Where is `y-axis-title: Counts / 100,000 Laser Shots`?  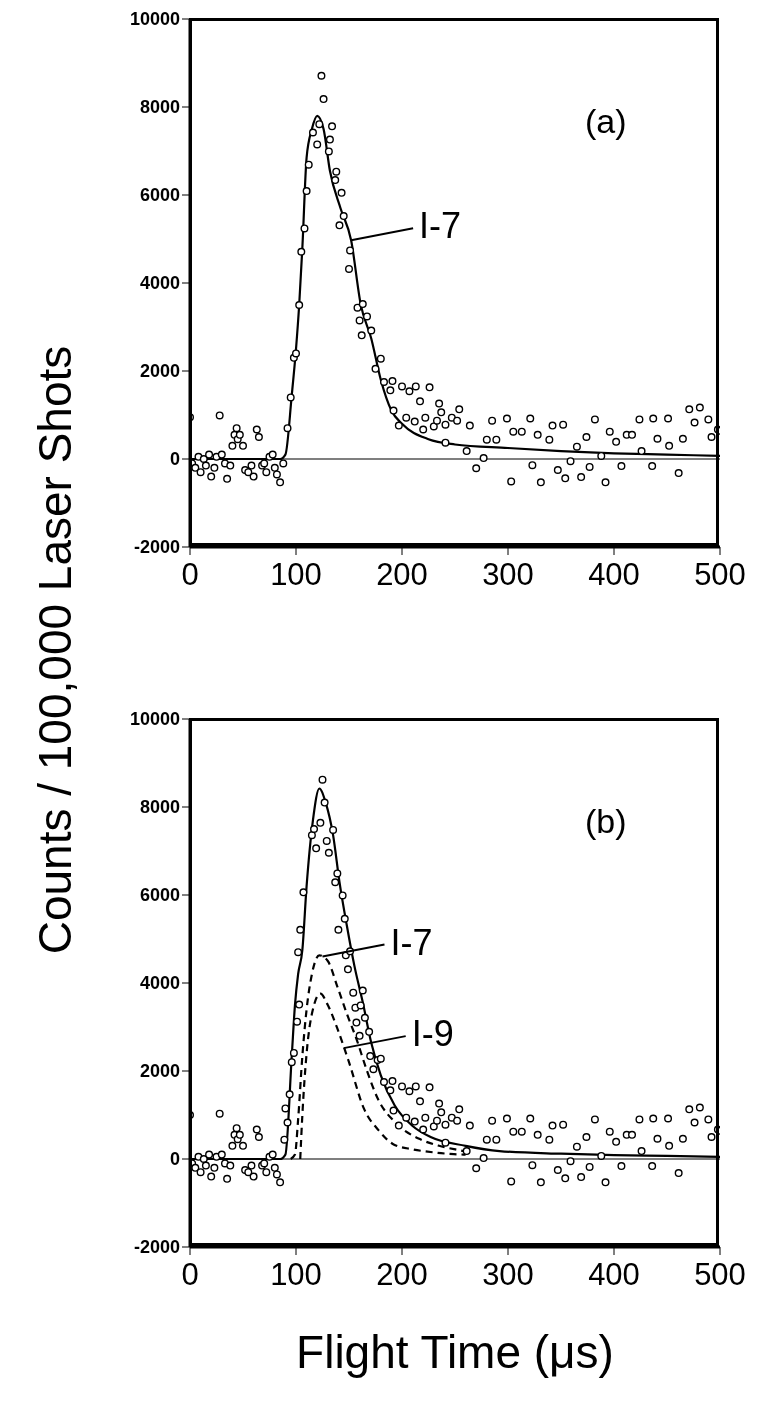
y-axis-title: Counts / 100,000 Laser Shots is located at coordinates (55, 650).